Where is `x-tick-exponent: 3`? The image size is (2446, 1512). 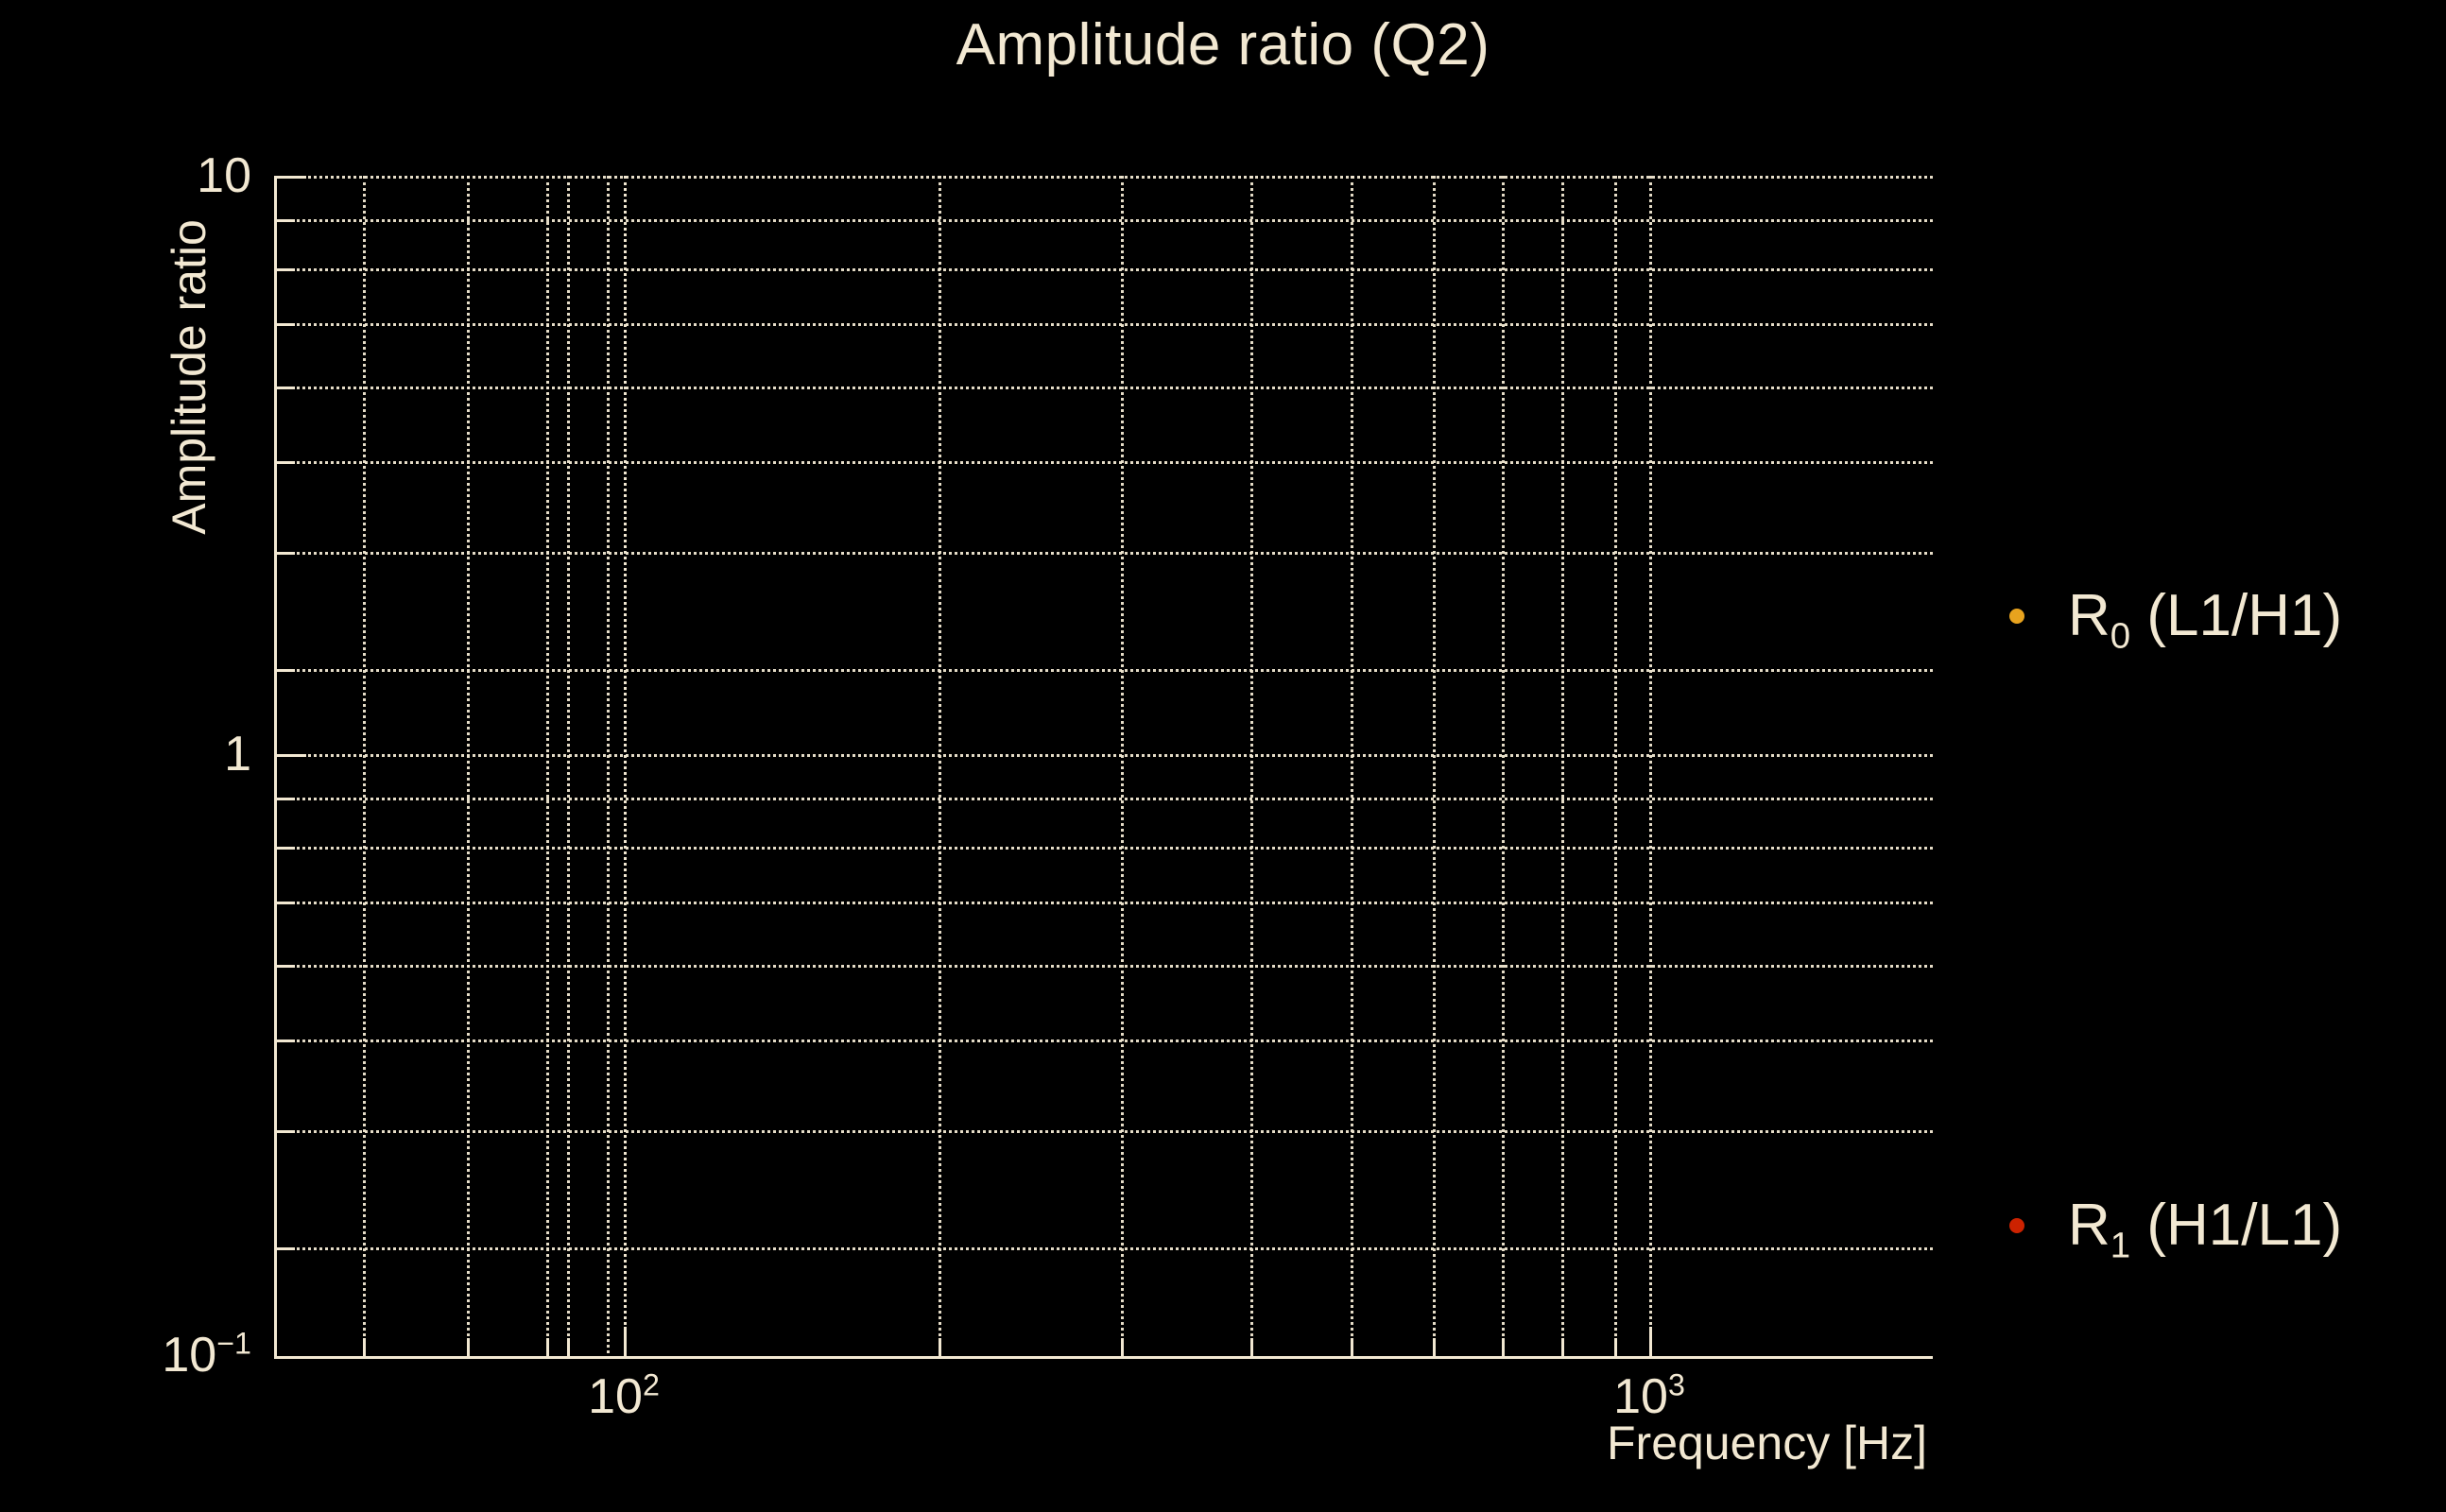
x-tick-exponent: 3 is located at coordinates (1676, 1384).